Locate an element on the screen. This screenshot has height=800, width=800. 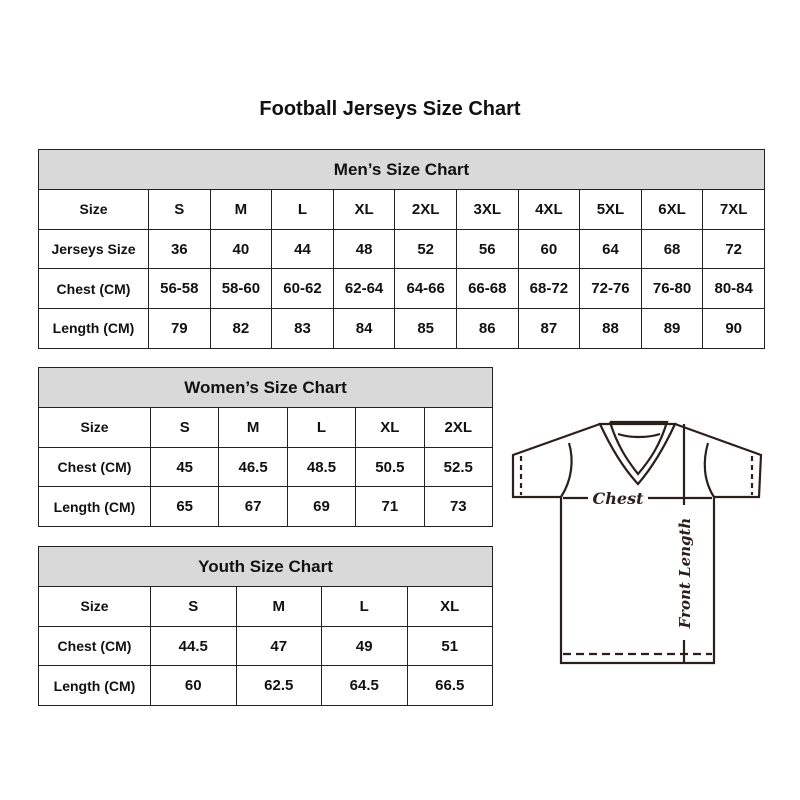
table-row: Length (CM) 79 82 83 84 85 86 87 88 89 90 is located at coordinates (401, 328).